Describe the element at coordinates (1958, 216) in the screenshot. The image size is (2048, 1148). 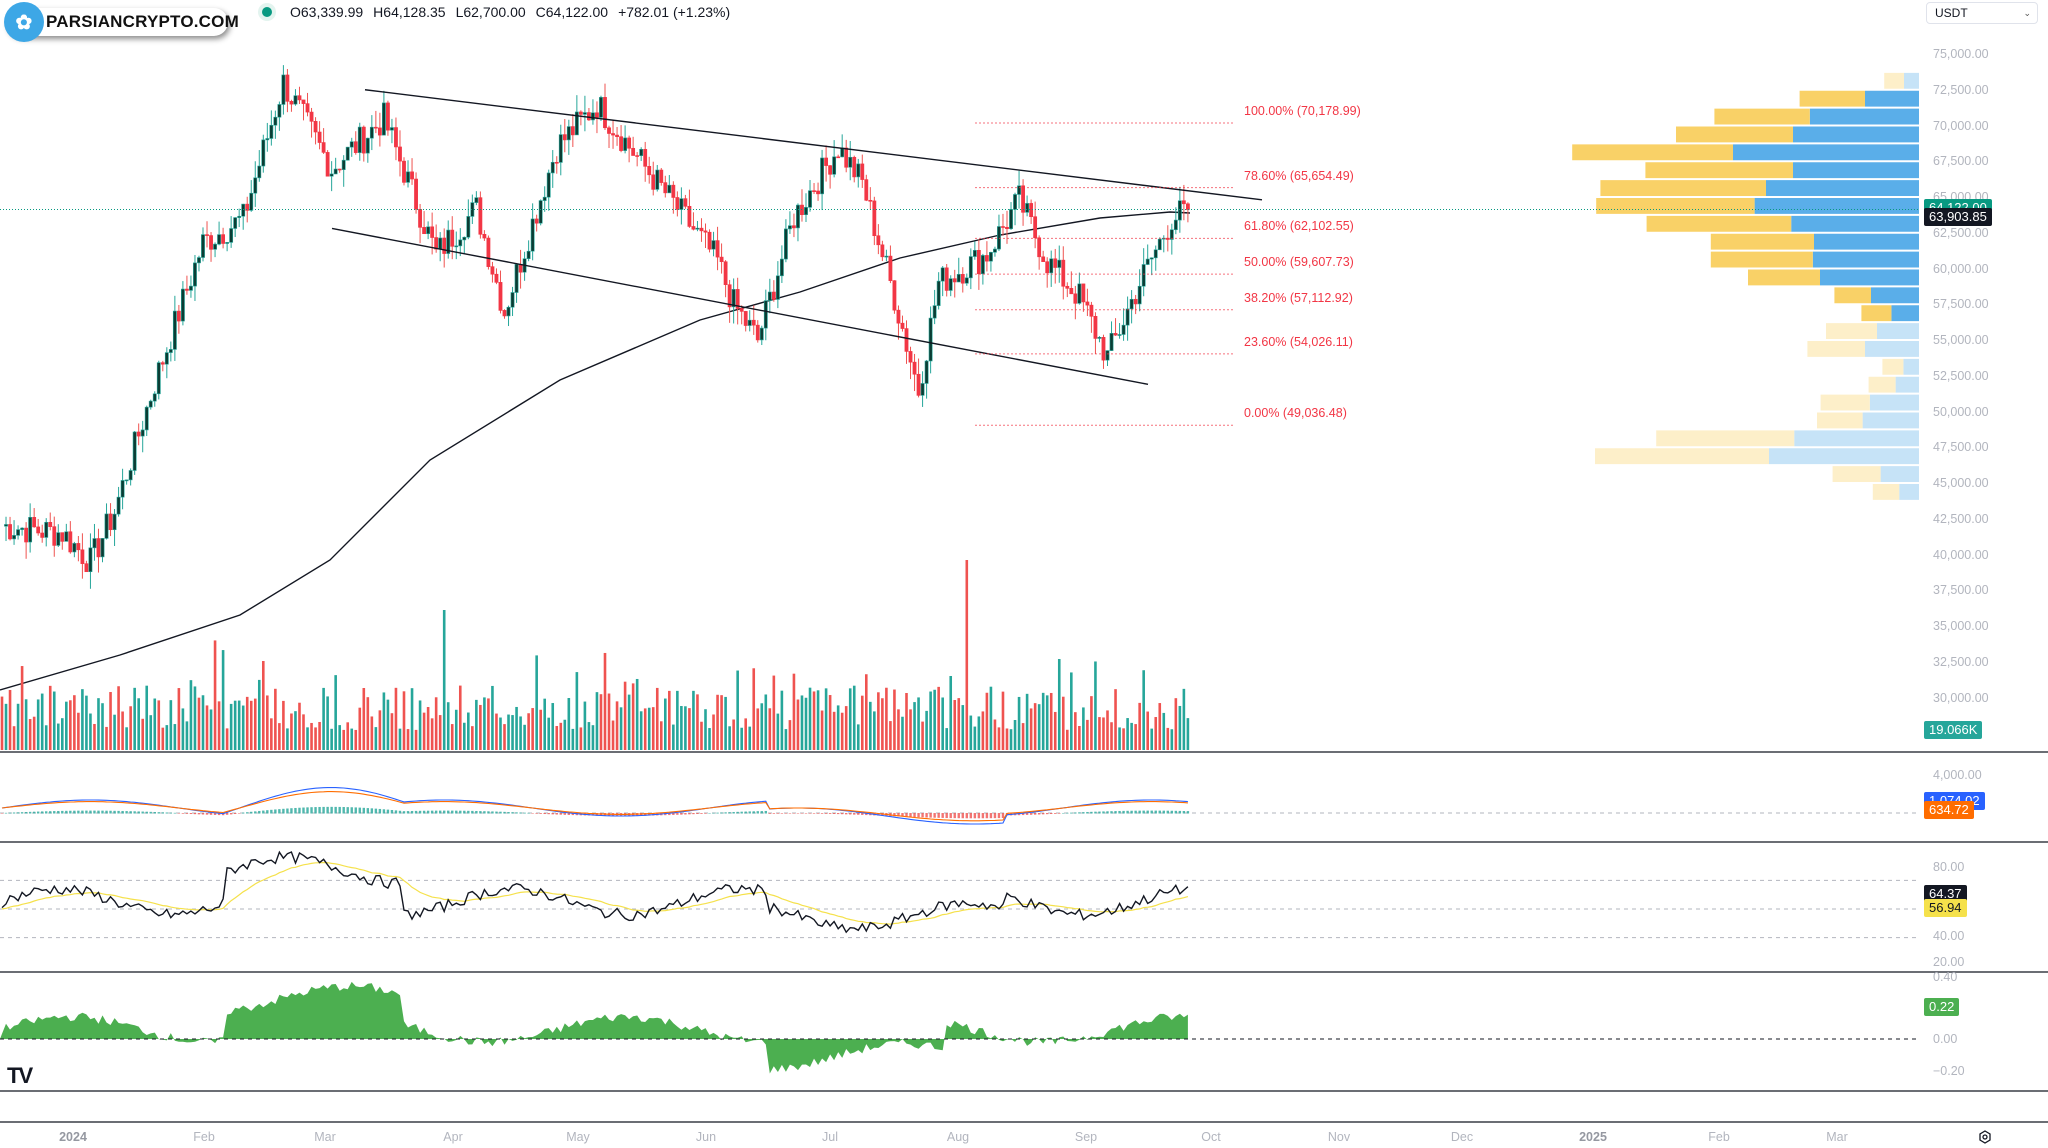
I see `price-tag: 63,903.85` at that location.